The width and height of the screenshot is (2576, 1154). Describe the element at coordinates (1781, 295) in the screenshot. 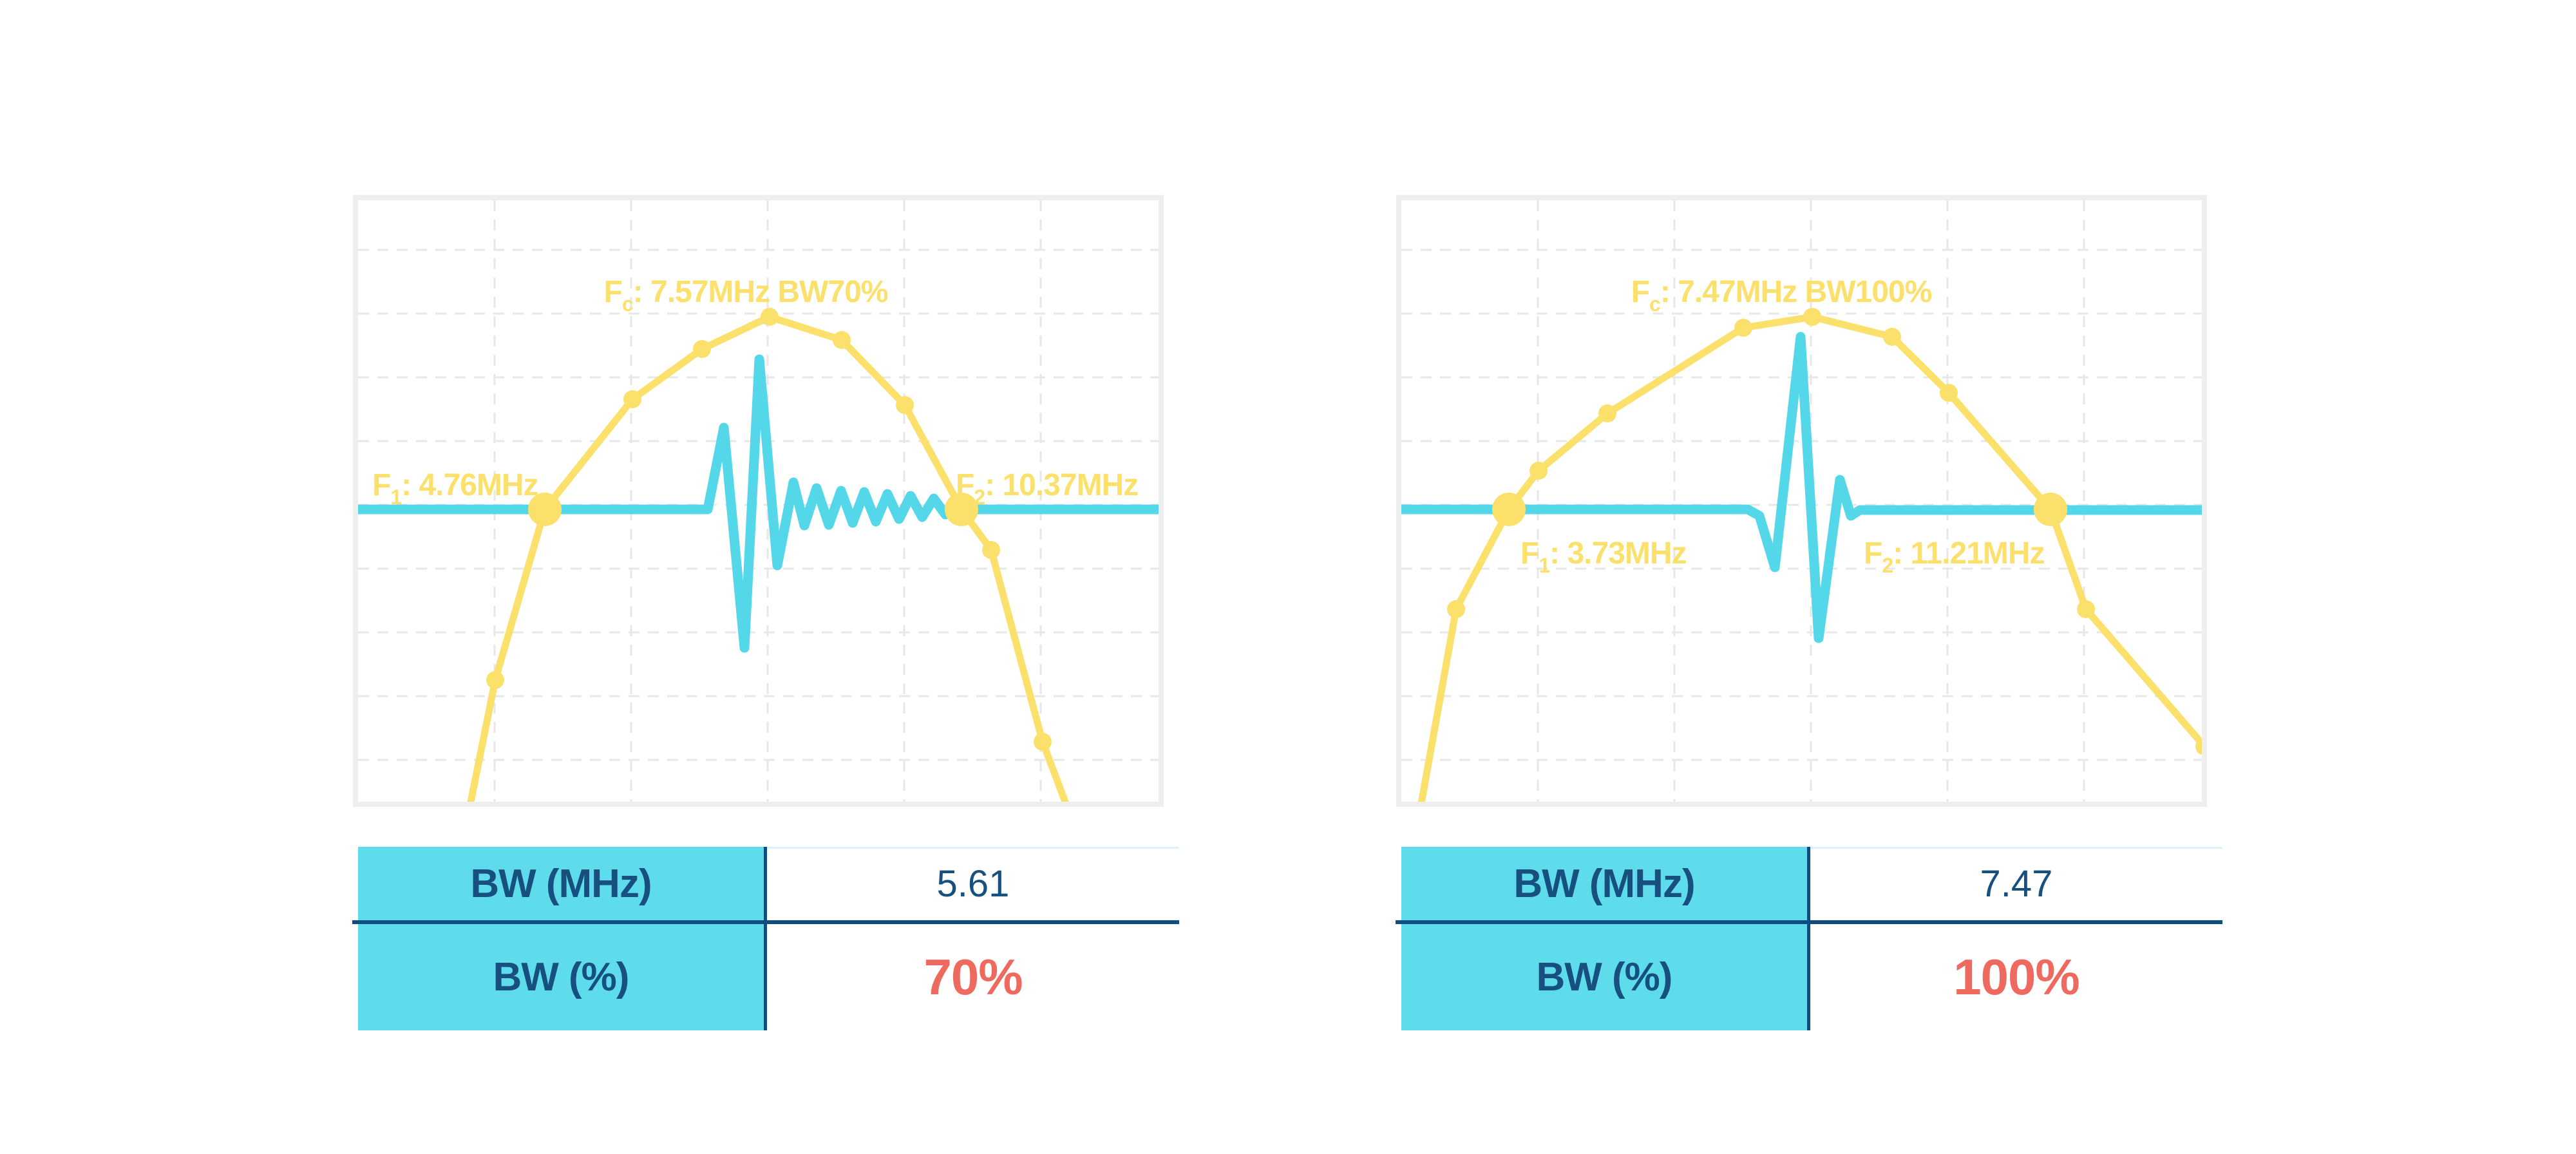

I see `fc-label: Fc: 7.47MHz BW100%` at that location.